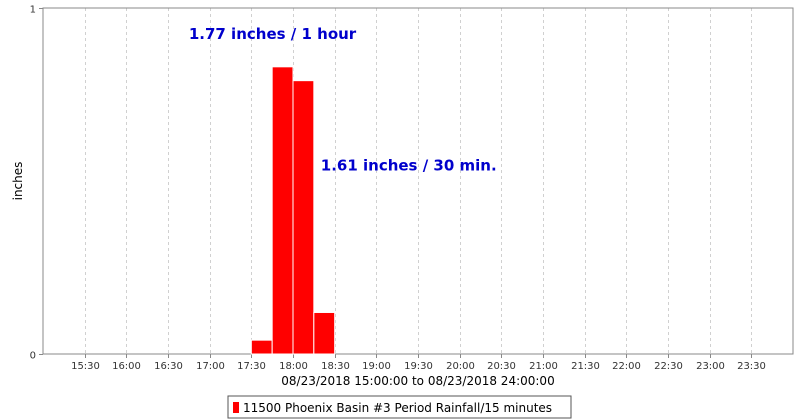 The width and height of the screenshot is (800, 420). Describe the element at coordinates (668, 366) in the screenshot. I see `x-tick-label: 22:30` at that location.